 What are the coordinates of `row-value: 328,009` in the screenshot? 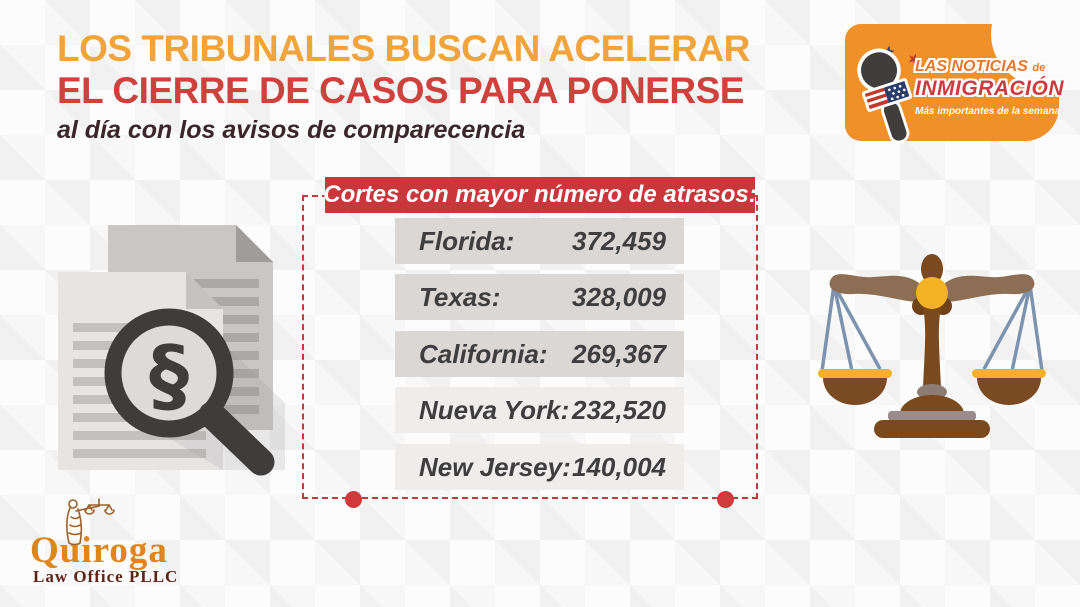 It's located at (619, 296).